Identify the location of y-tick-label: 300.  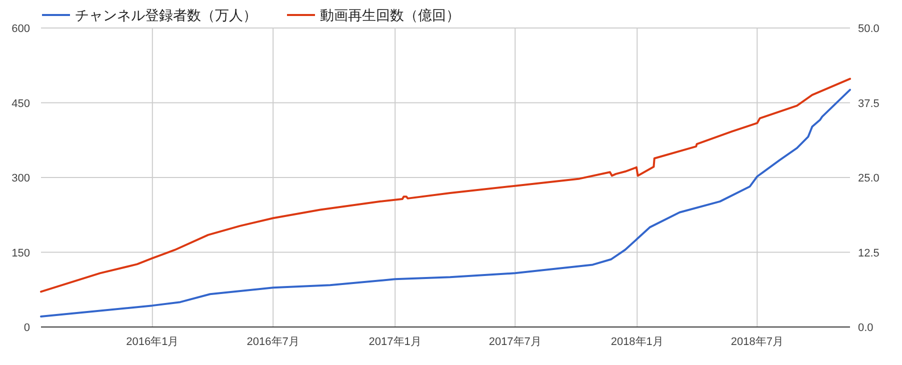
(21, 178).